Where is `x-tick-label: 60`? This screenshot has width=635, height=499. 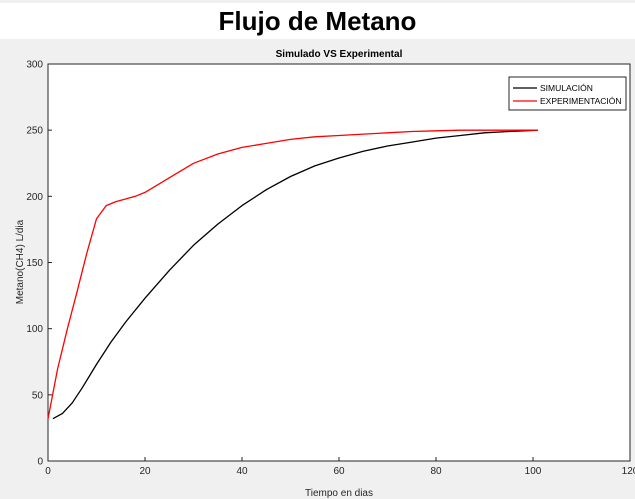 x-tick-label: 60 is located at coordinates (339, 471).